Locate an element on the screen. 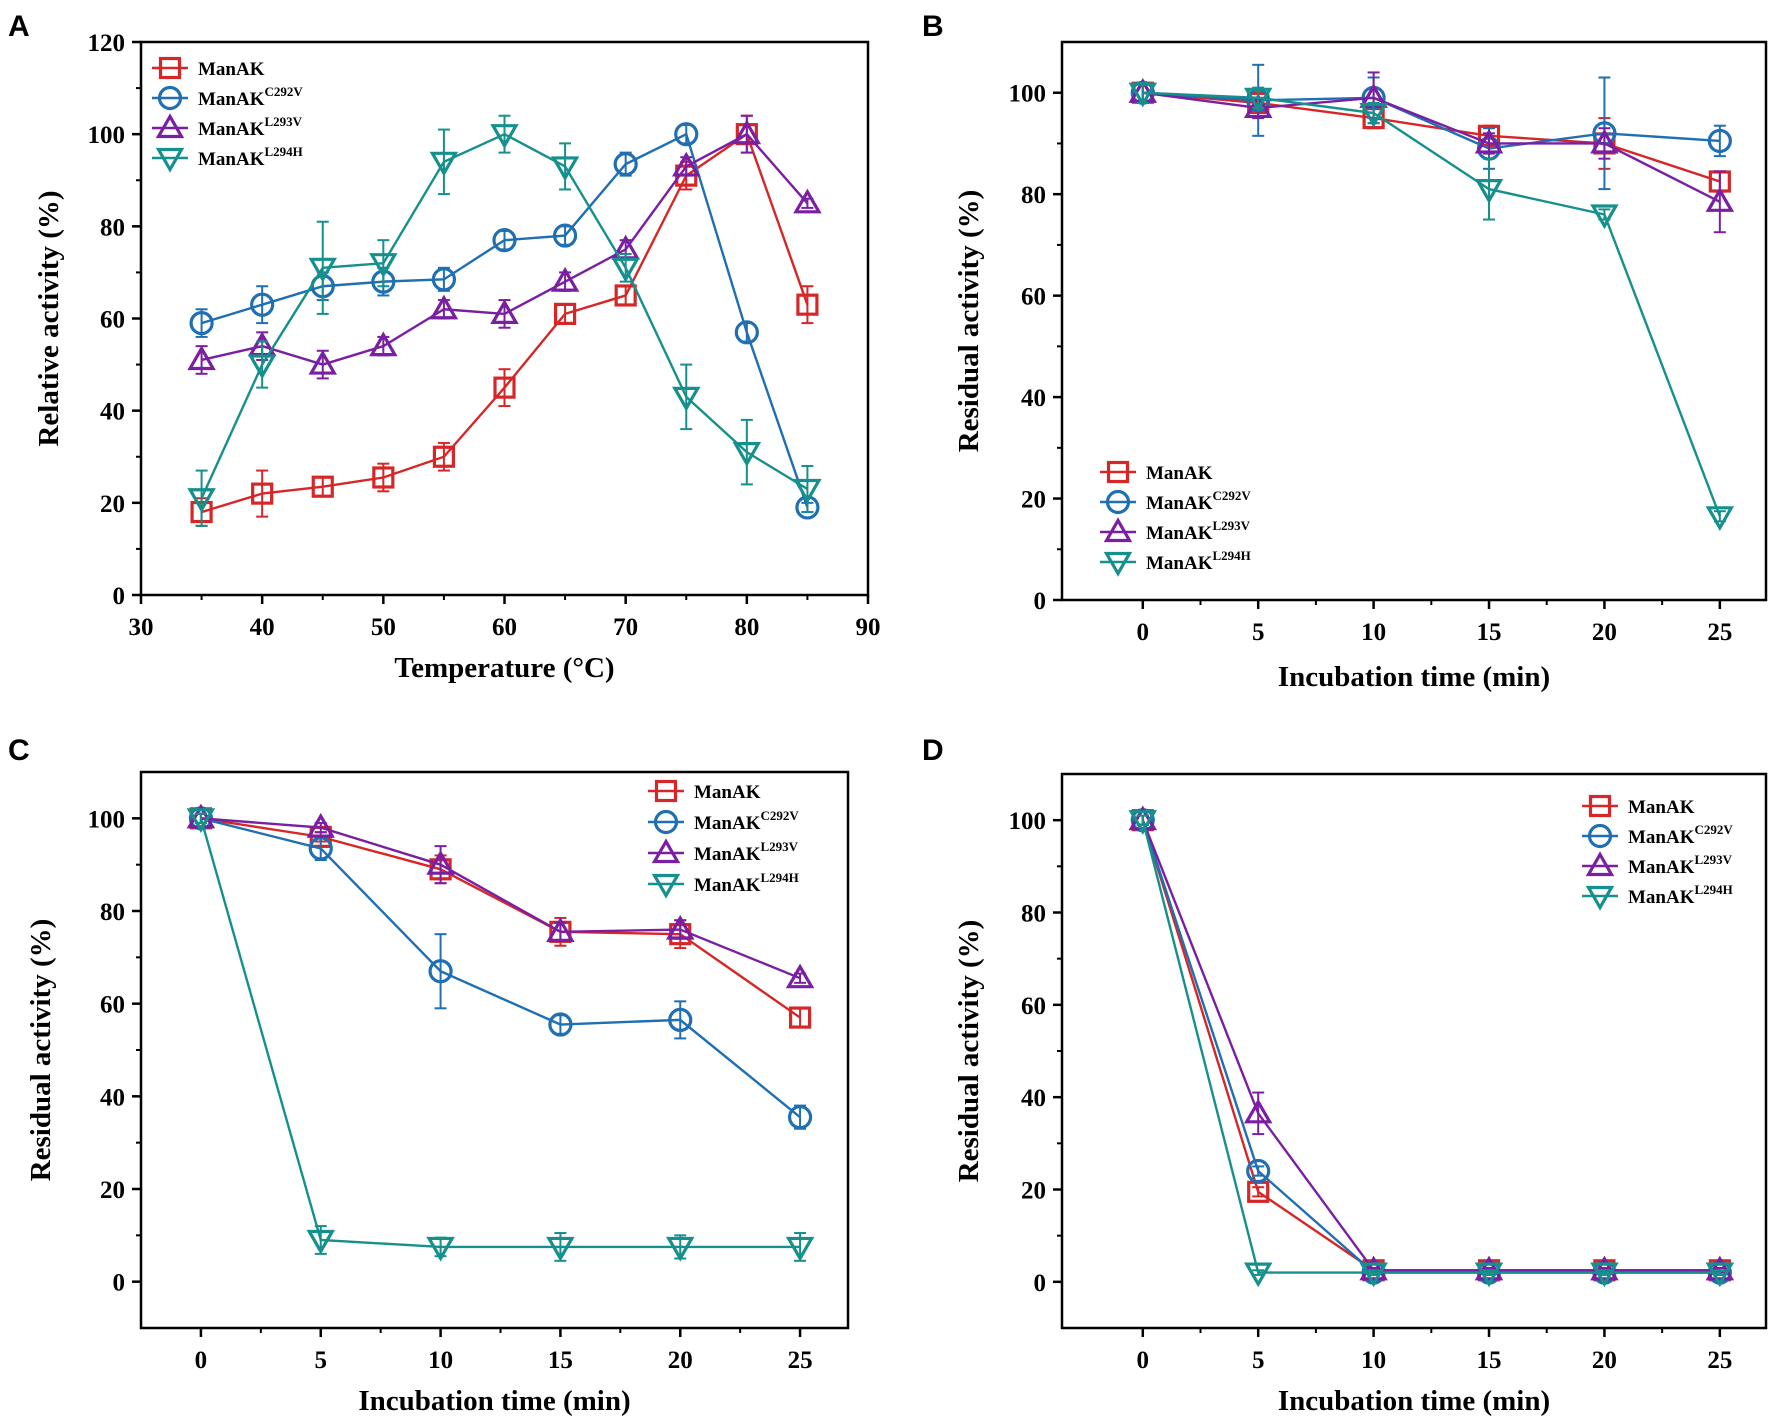 This screenshot has width=1775, height=1425. y-tick-label: 40 is located at coordinates (1033, 398).